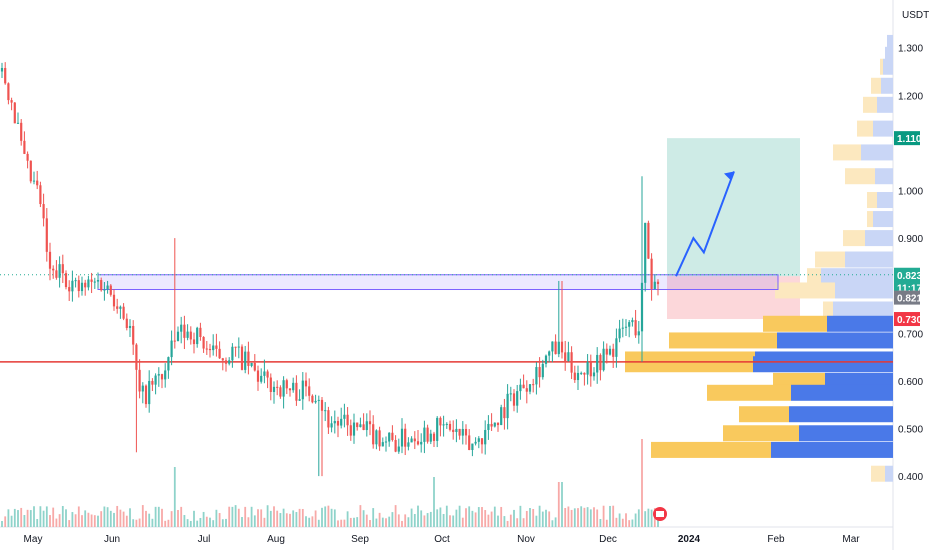 This screenshot has height=555, width=932. What do you see at coordinates (776, 539) in the screenshot?
I see `x-tick-label: Feb` at bounding box center [776, 539].